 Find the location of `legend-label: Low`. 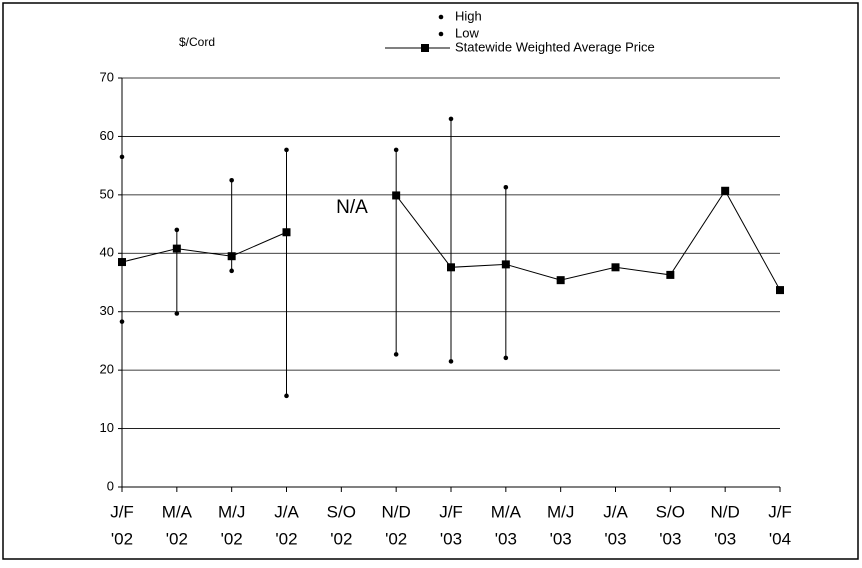

legend-label: Low is located at coordinates (467, 32).